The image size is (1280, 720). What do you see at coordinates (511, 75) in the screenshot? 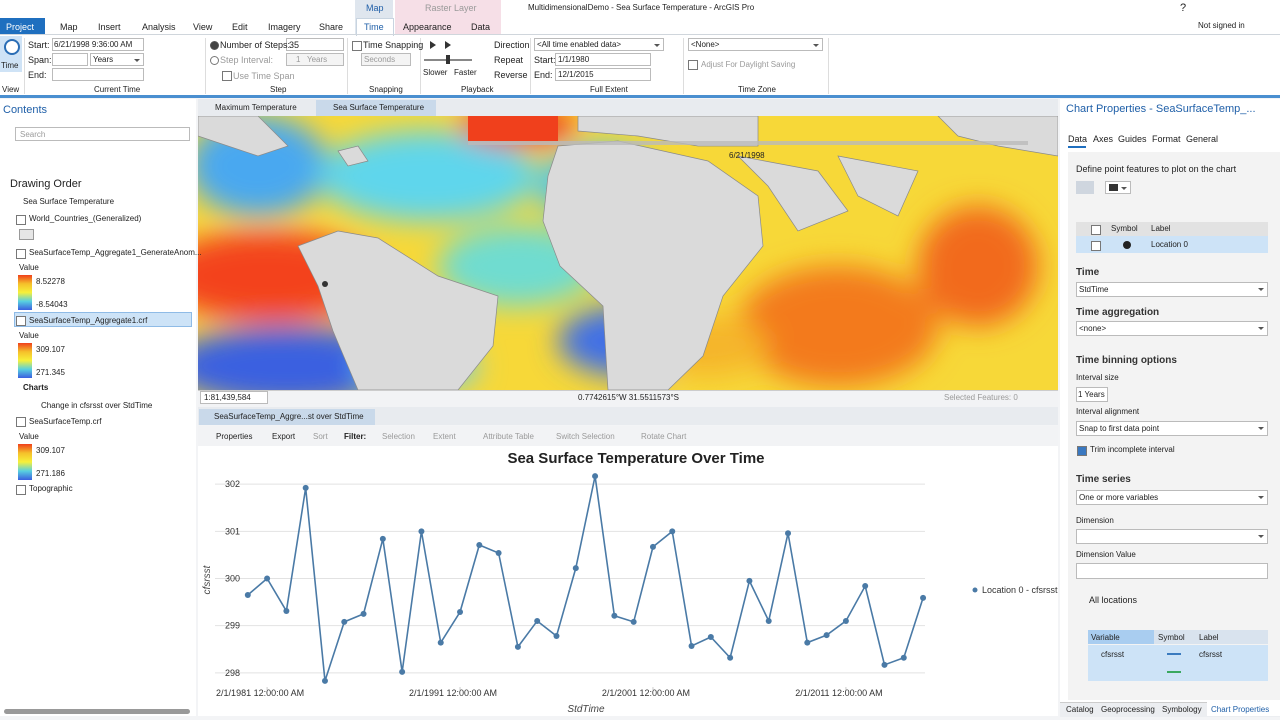
I see `reverse: Reverse` at bounding box center [511, 75].